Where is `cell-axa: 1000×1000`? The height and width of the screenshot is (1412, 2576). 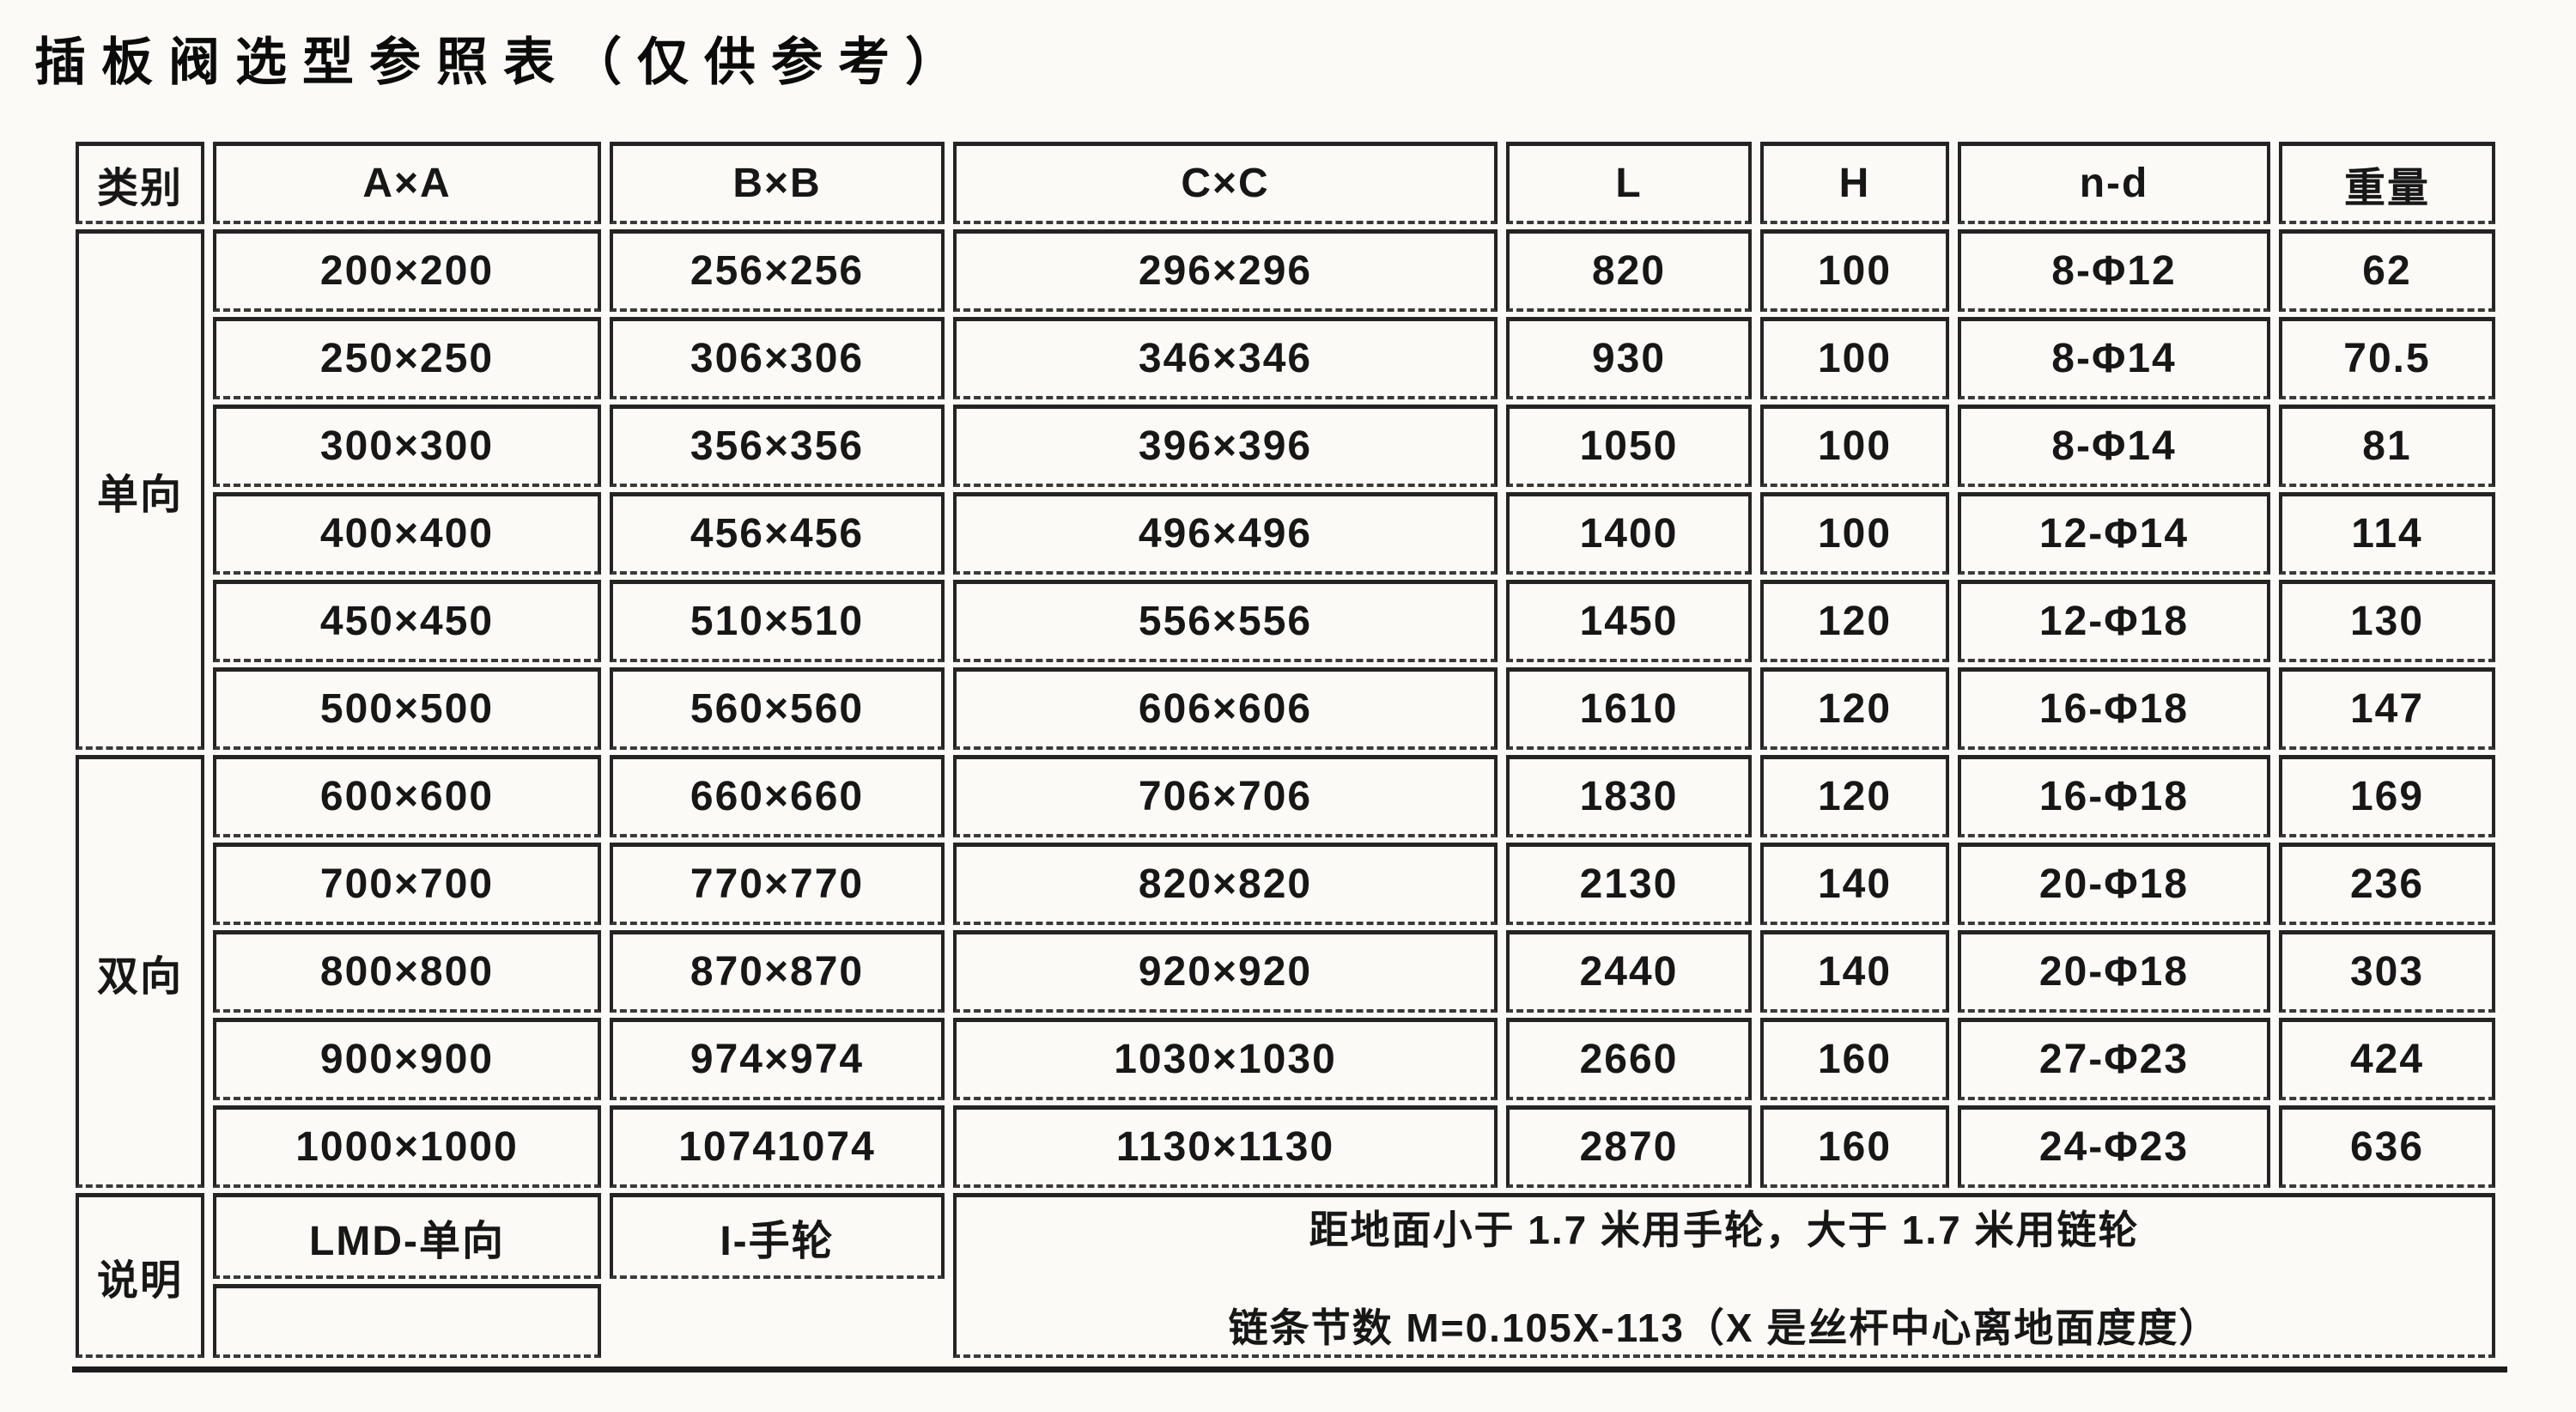
cell-axa: 1000×1000 is located at coordinates (407, 1146).